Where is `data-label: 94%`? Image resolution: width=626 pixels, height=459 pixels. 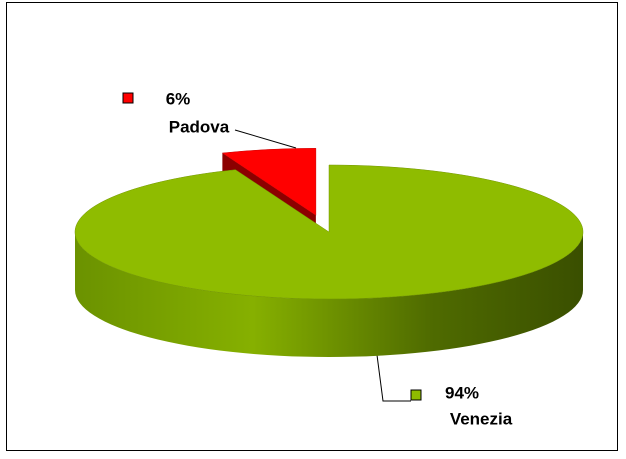
data-label: 94% is located at coordinates (462, 392).